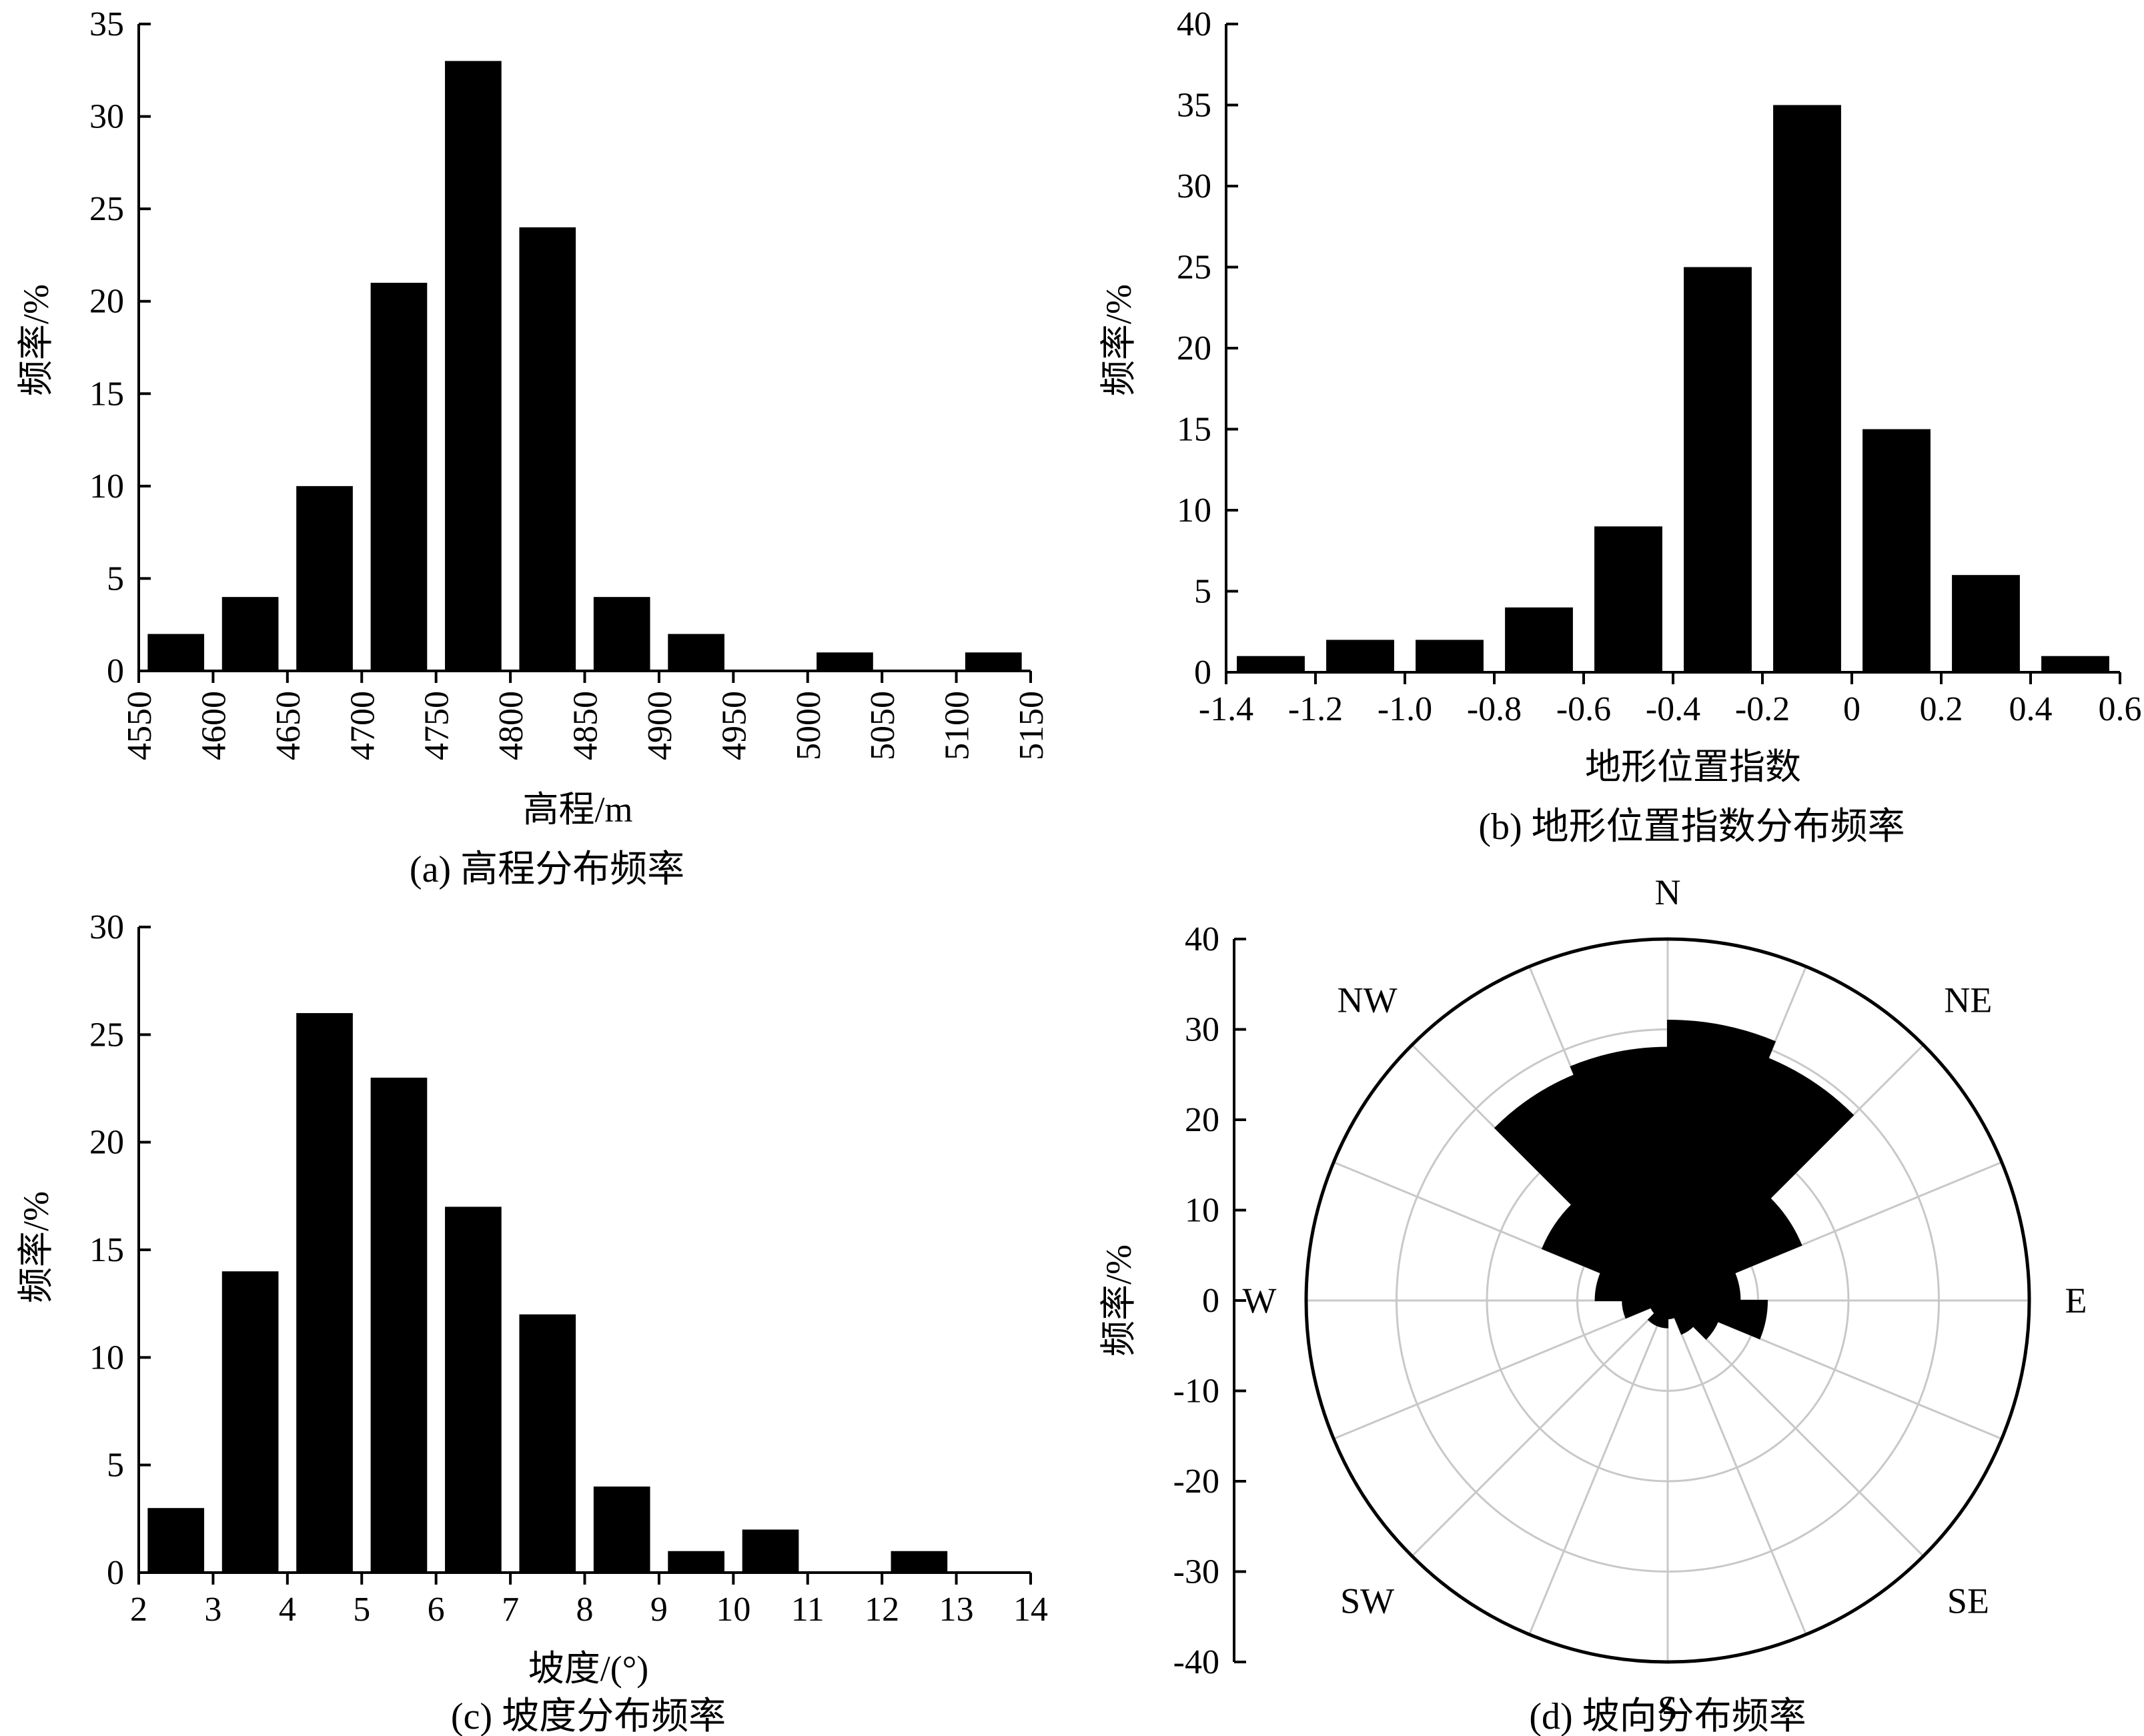  Describe the element at coordinates (1202, 673) in the screenshot. I see `y-tick-label-b-0: 0` at that location.